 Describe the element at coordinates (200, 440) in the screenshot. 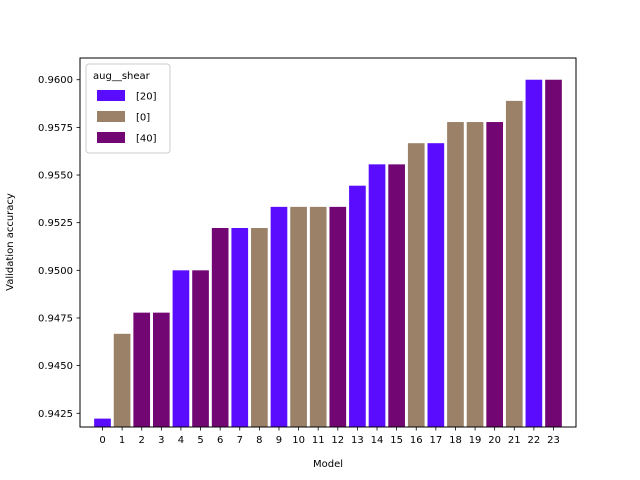

I see `x-tick-label: 5` at that location.